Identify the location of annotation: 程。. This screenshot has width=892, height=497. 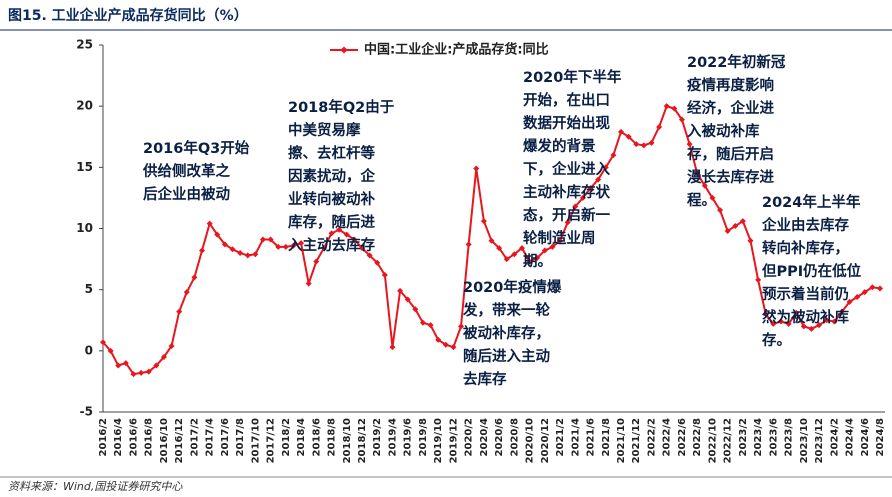
(701, 200).